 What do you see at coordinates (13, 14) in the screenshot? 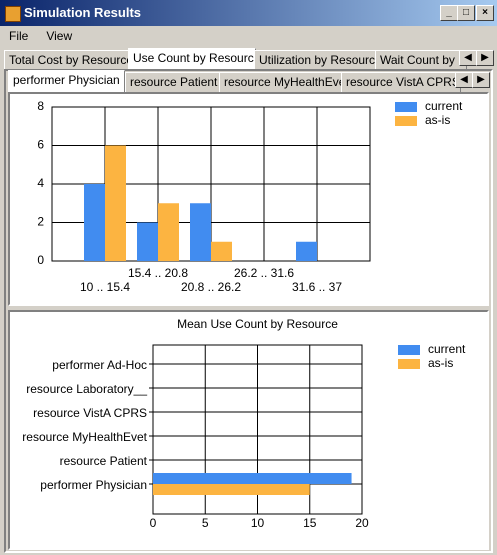
I see `app-icon` at bounding box center [13, 14].